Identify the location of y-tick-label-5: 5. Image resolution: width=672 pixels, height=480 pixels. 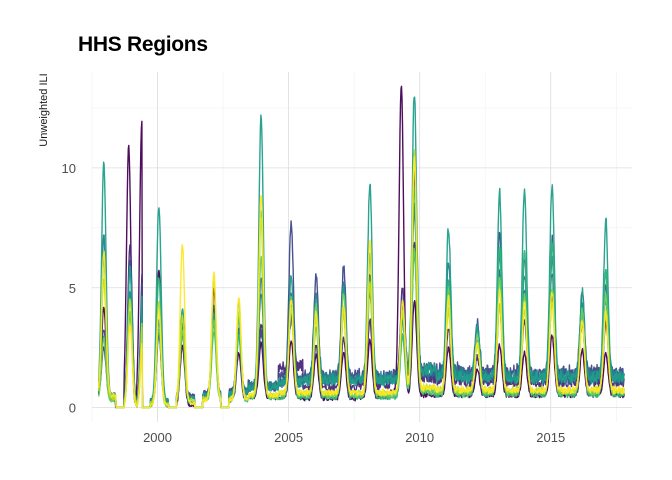
(72, 288).